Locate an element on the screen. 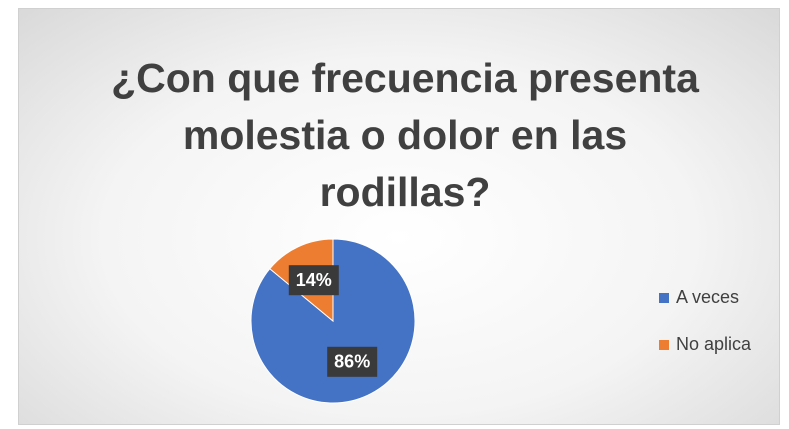 The height and width of the screenshot is (429, 789). legend-label: No aplica is located at coordinates (714, 344).